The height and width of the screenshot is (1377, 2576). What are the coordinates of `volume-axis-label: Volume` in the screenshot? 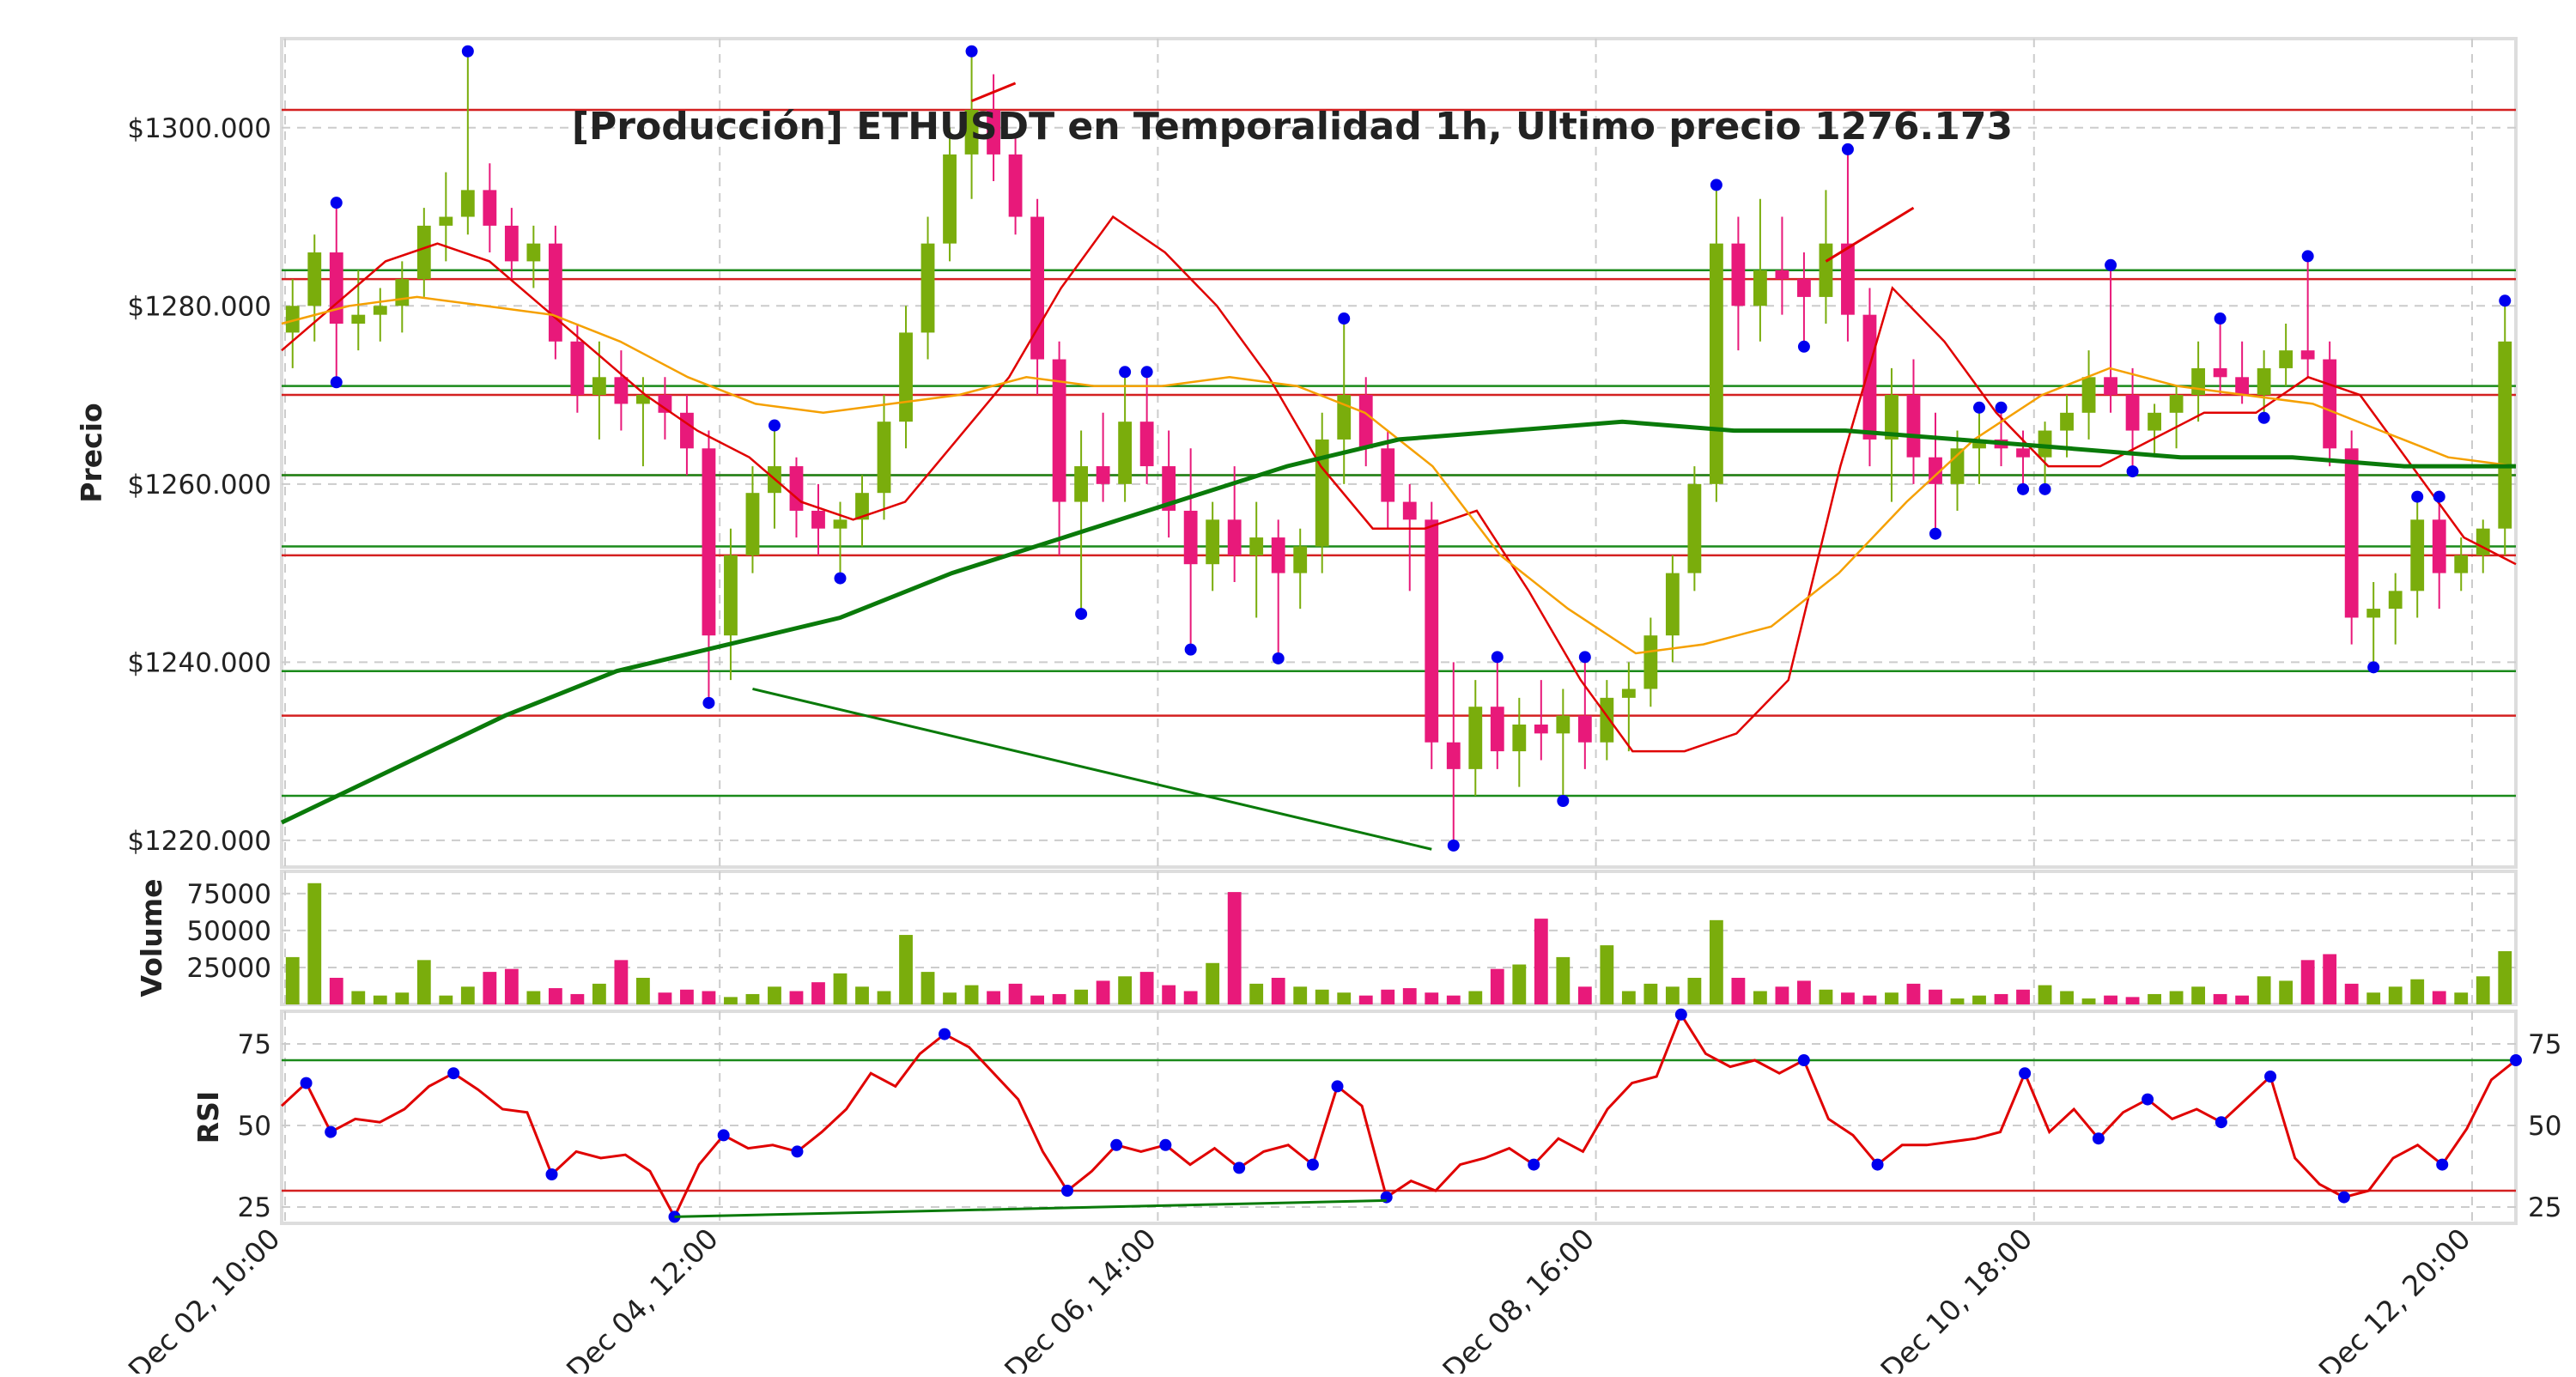 It's located at (151, 938).